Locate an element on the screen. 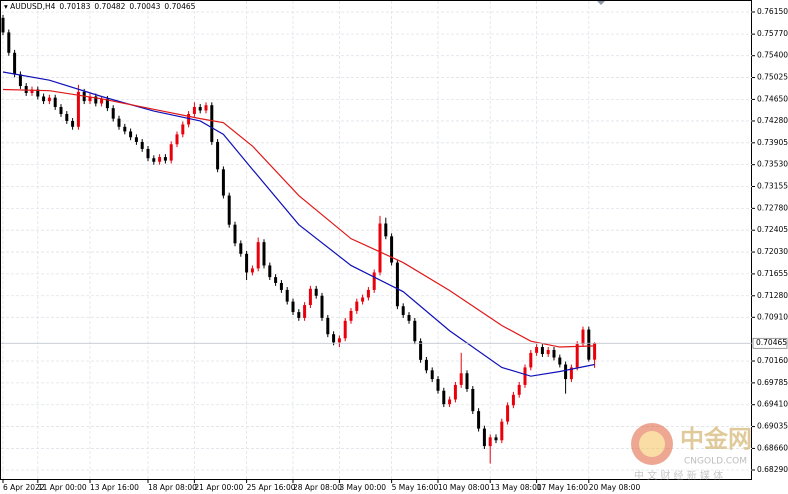  y-tick-label: 0.75770 is located at coordinates (772, 33).